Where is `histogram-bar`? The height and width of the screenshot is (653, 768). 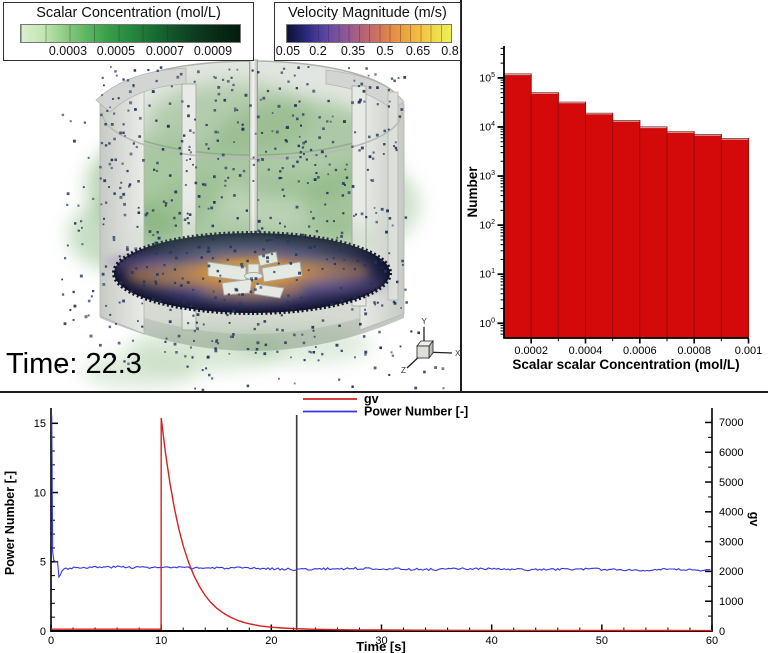 histogram-bar is located at coordinates (680, 235).